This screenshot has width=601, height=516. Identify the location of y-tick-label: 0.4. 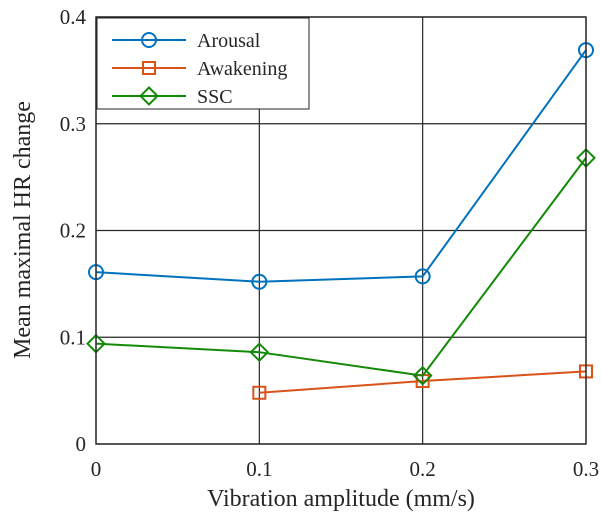
(73, 17).